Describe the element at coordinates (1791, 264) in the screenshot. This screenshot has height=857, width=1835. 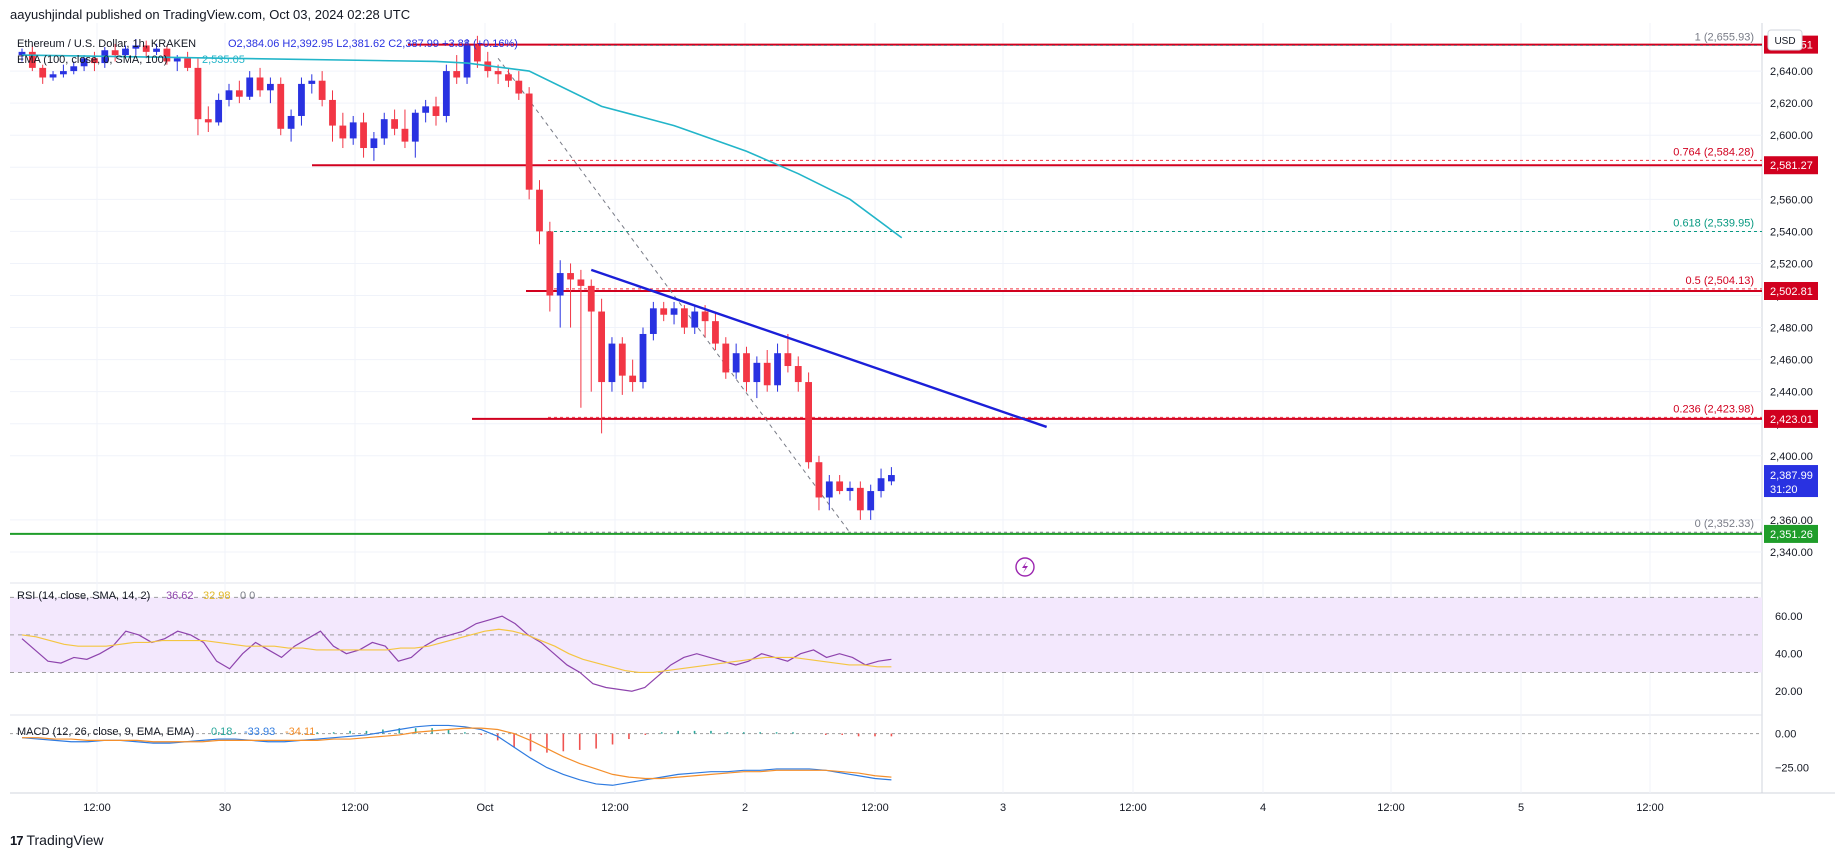
I see `price-tick-label: 2,520.00` at that location.